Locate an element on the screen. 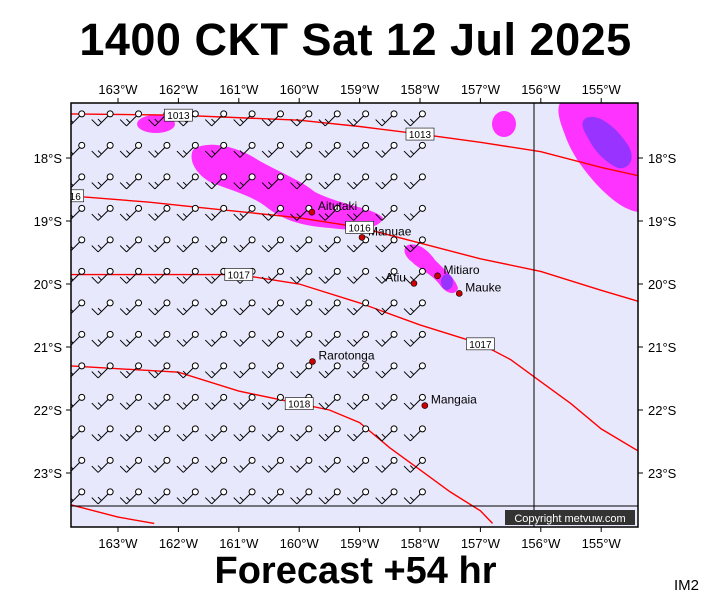  place-label: Mitiaro is located at coordinates (462, 270).